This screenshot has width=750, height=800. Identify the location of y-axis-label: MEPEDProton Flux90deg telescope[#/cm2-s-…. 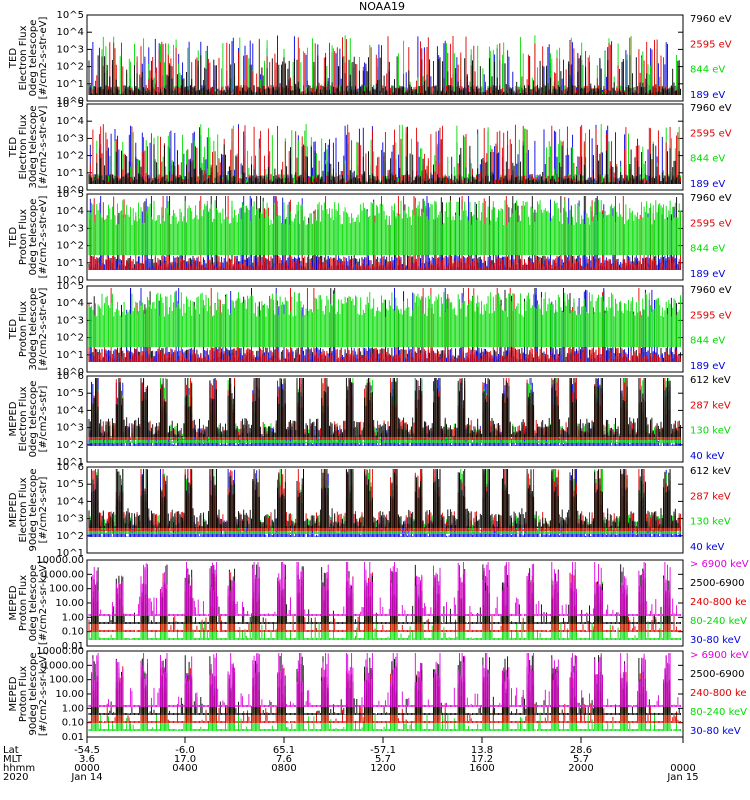
(28, 694).